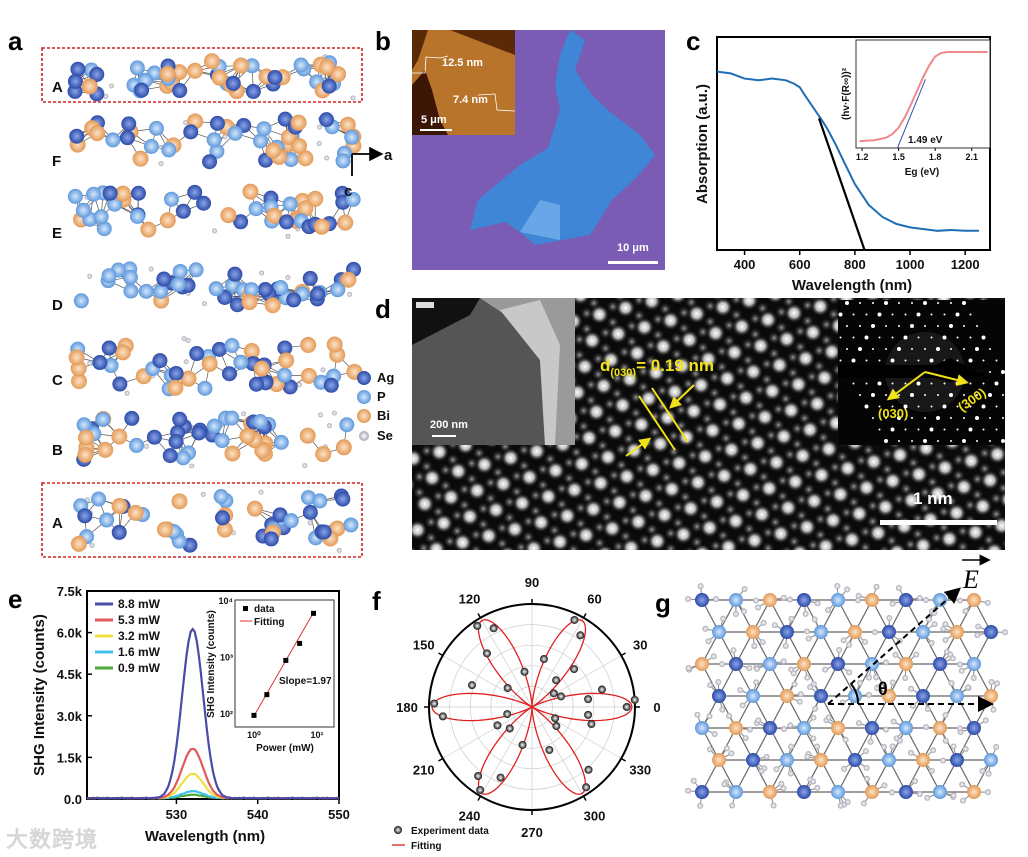  I want to click on flake-thin-region, so click(540, 220).